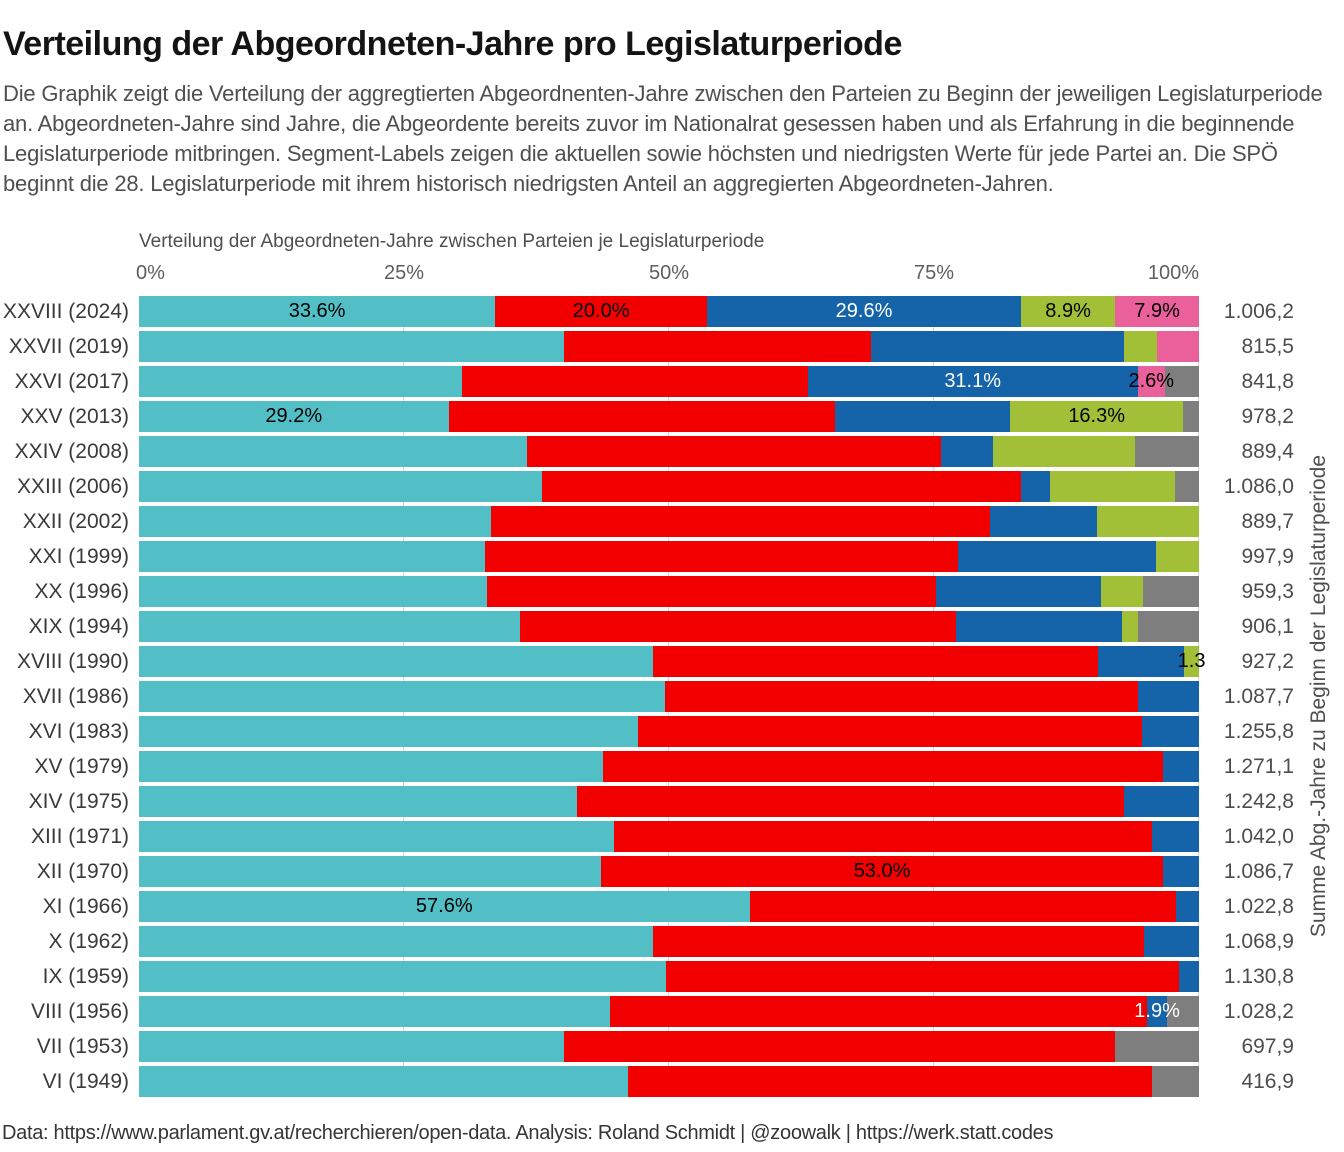 This screenshot has width=1344, height=1152. What do you see at coordinates (601, 311) in the screenshot?
I see `segment-value-label: 20.0%` at bounding box center [601, 311].